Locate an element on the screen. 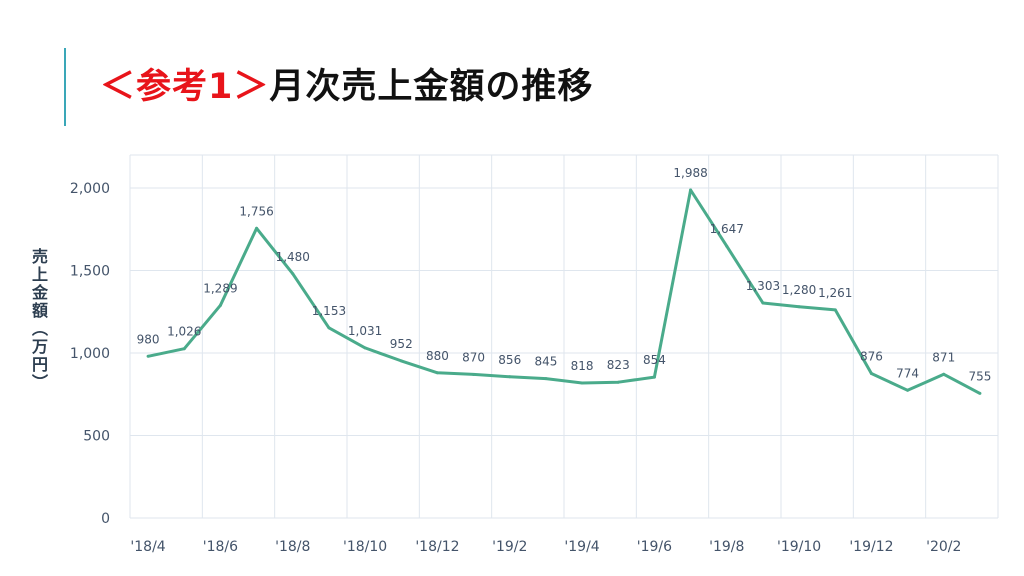  x-tick-label: '18/10 is located at coordinates (365, 547).